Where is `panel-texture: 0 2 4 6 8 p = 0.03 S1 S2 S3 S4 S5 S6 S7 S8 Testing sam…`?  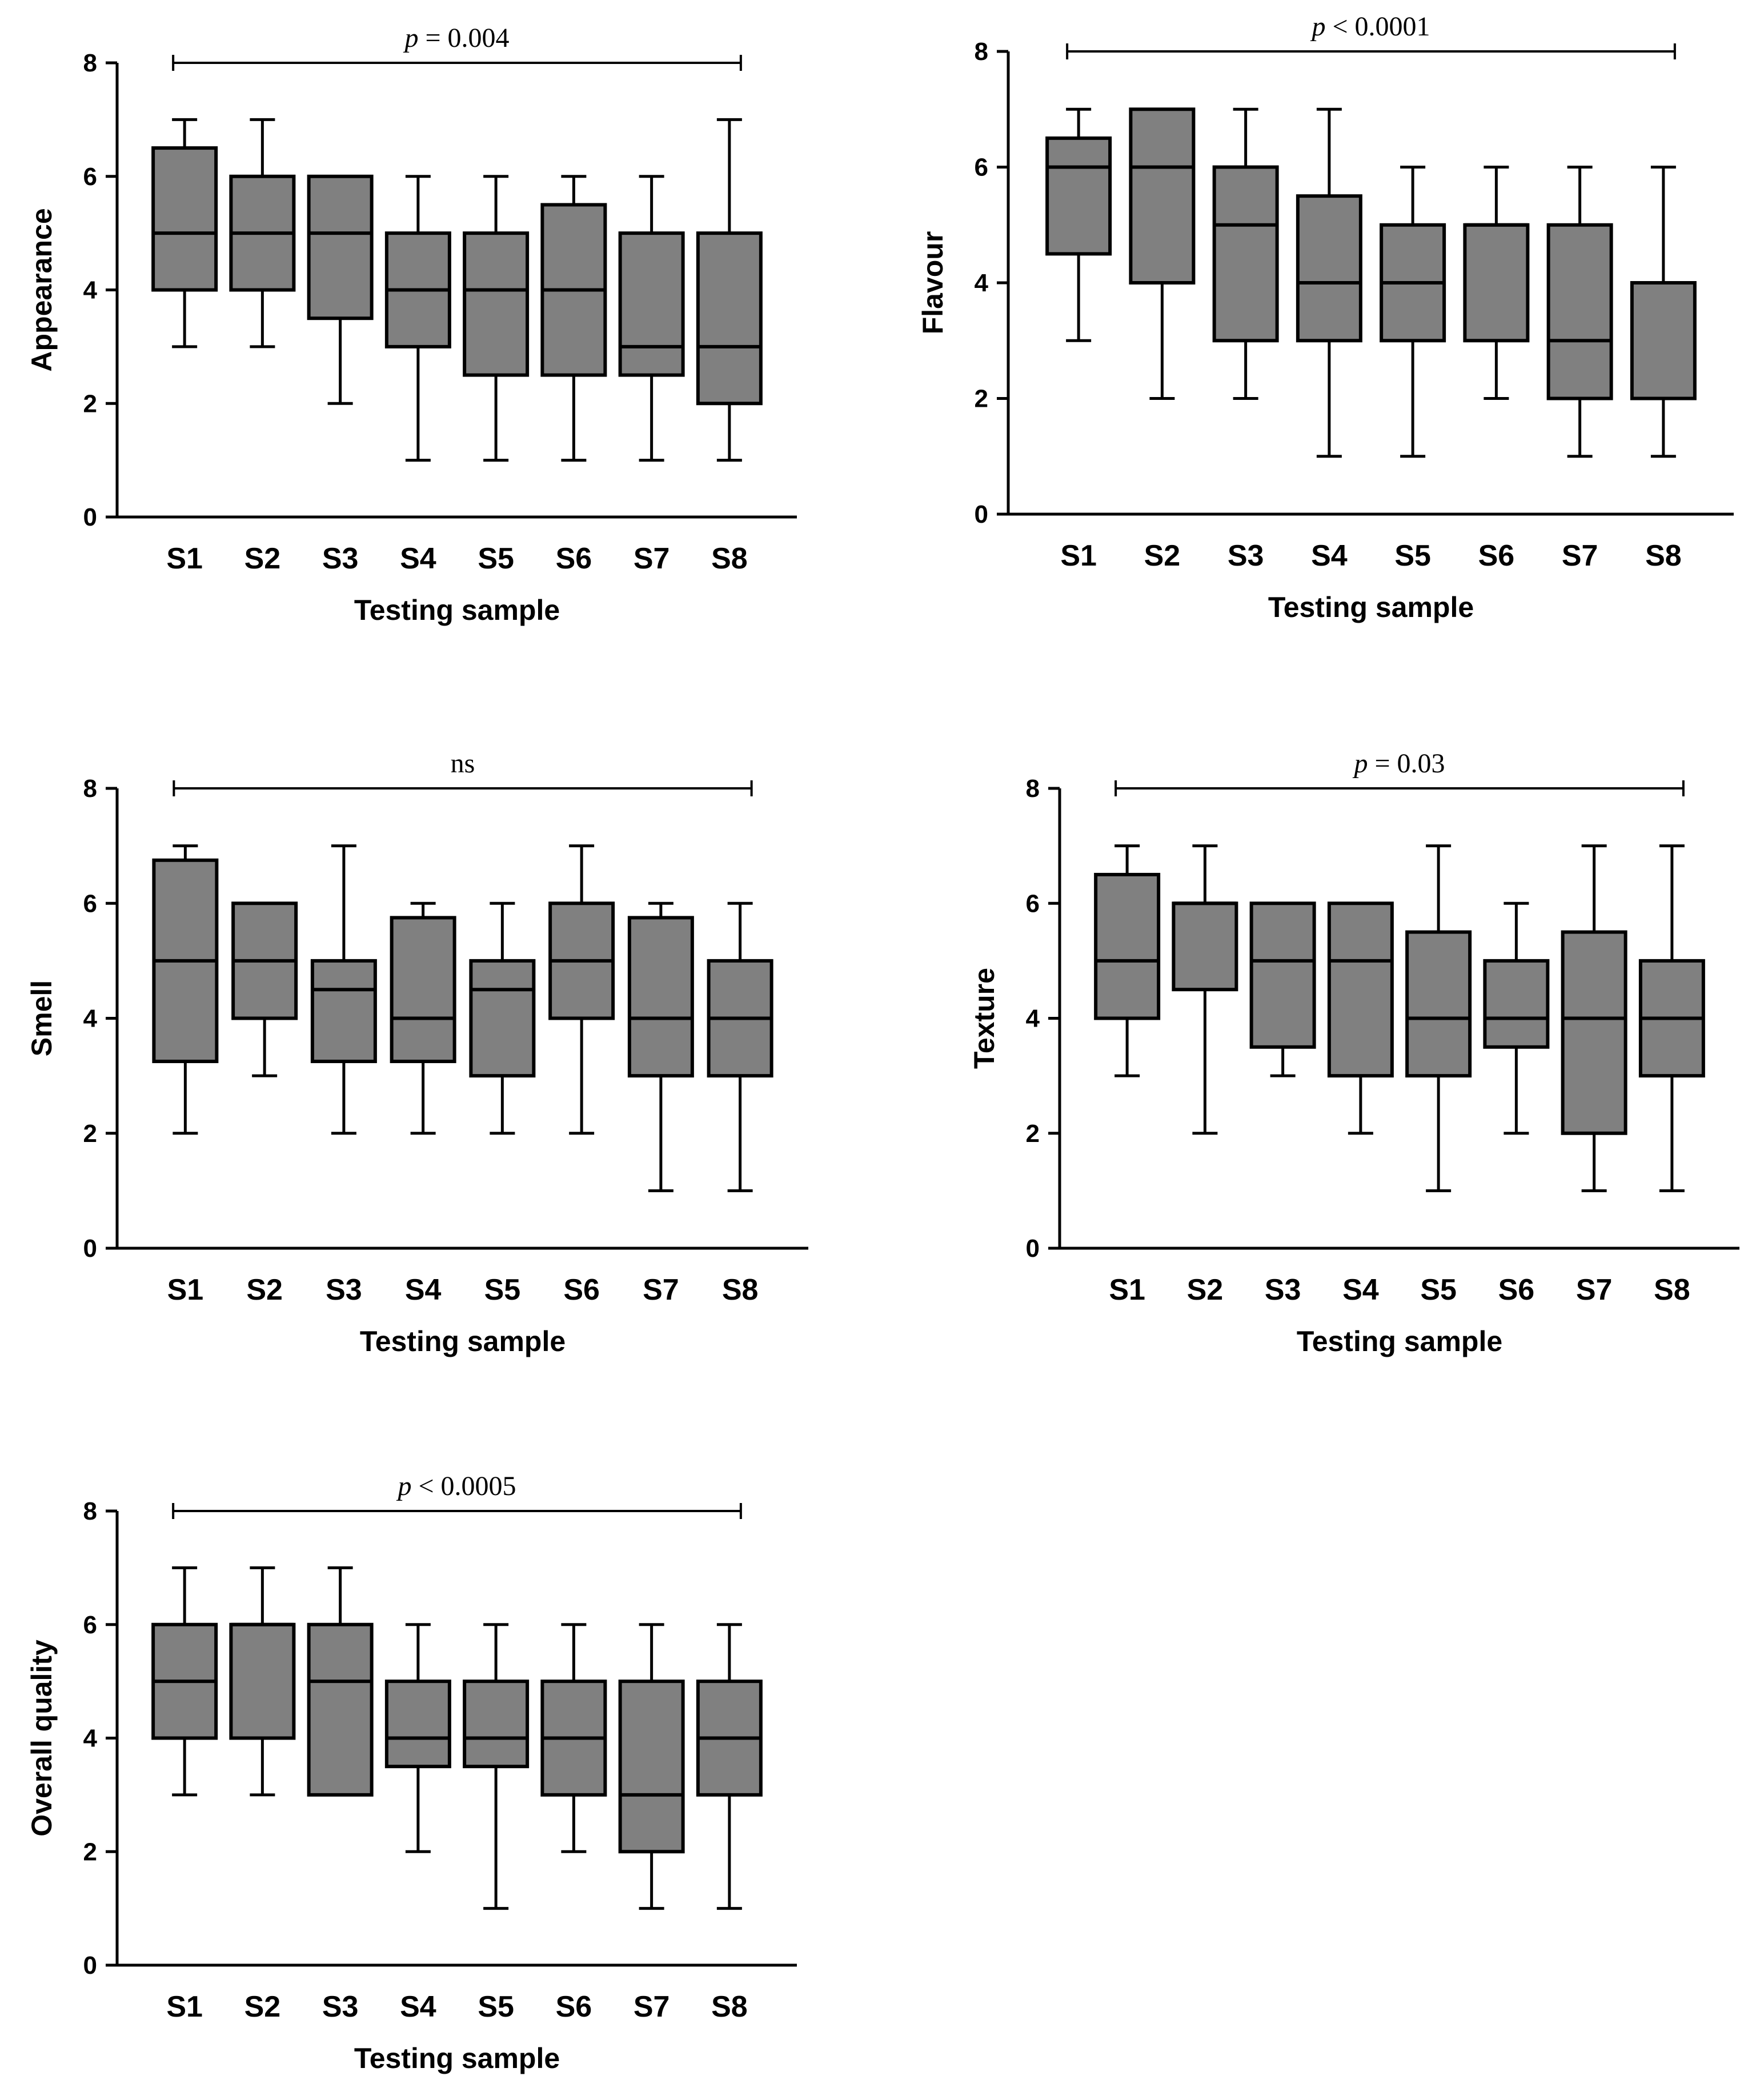
panel-texture: 0 2 4 6 8 p = 0.03 S1 S2 S3 S4 S5 S6 S7 S8 Testing sam… is located at coordinates (1354, 1052).